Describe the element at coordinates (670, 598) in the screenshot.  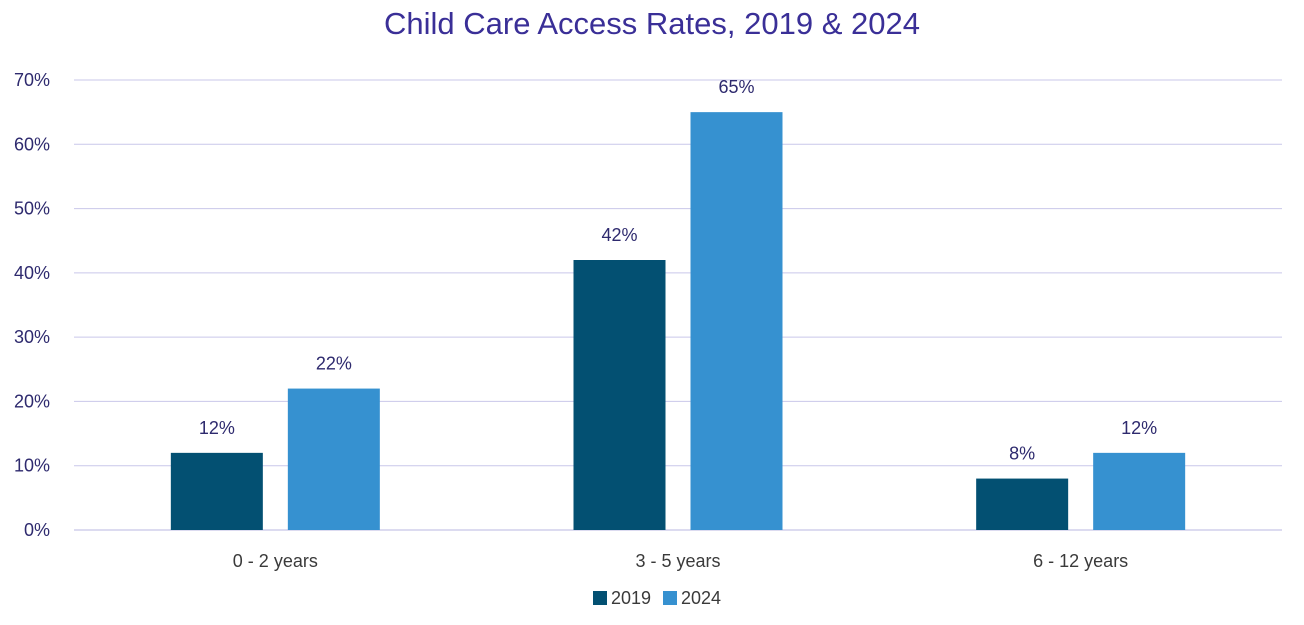
I see `legend-swatch-2024` at that location.